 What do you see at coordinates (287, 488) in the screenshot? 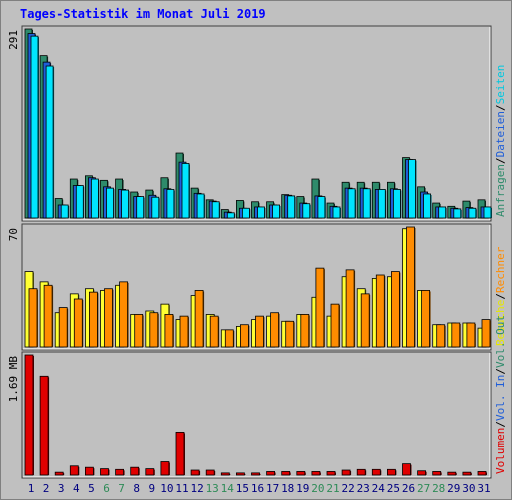
I see `x-tick-day-18: 18` at bounding box center [287, 488].